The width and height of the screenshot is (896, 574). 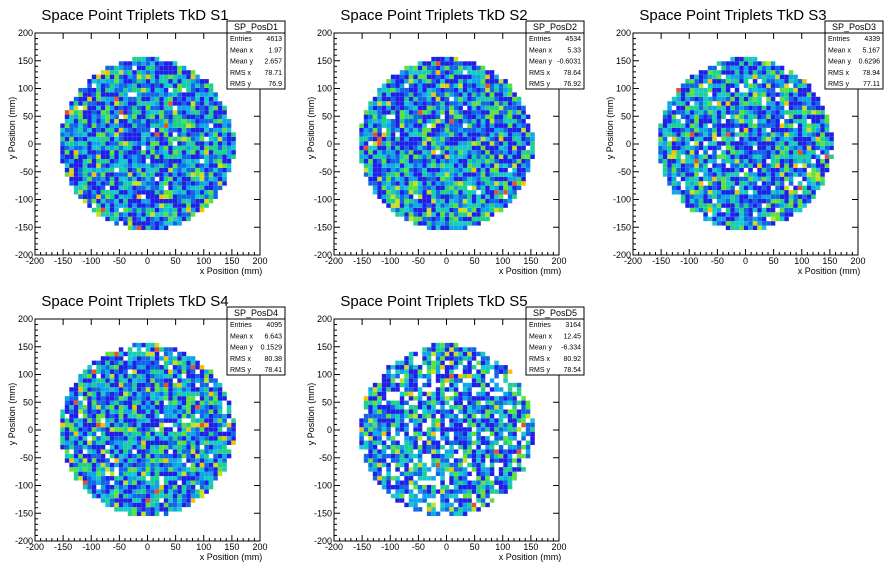 What do you see at coordinates (134, 15) in the screenshot?
I see `panel-title: Space Point Triplets TkD S1` at bounding box center [134, 15].